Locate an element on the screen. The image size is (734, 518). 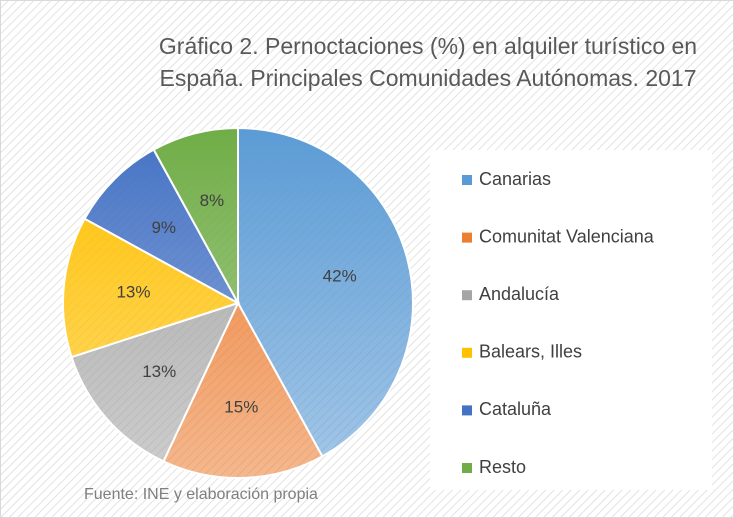
legend-label: Balears, Illes is located at coordinates (530, 352).